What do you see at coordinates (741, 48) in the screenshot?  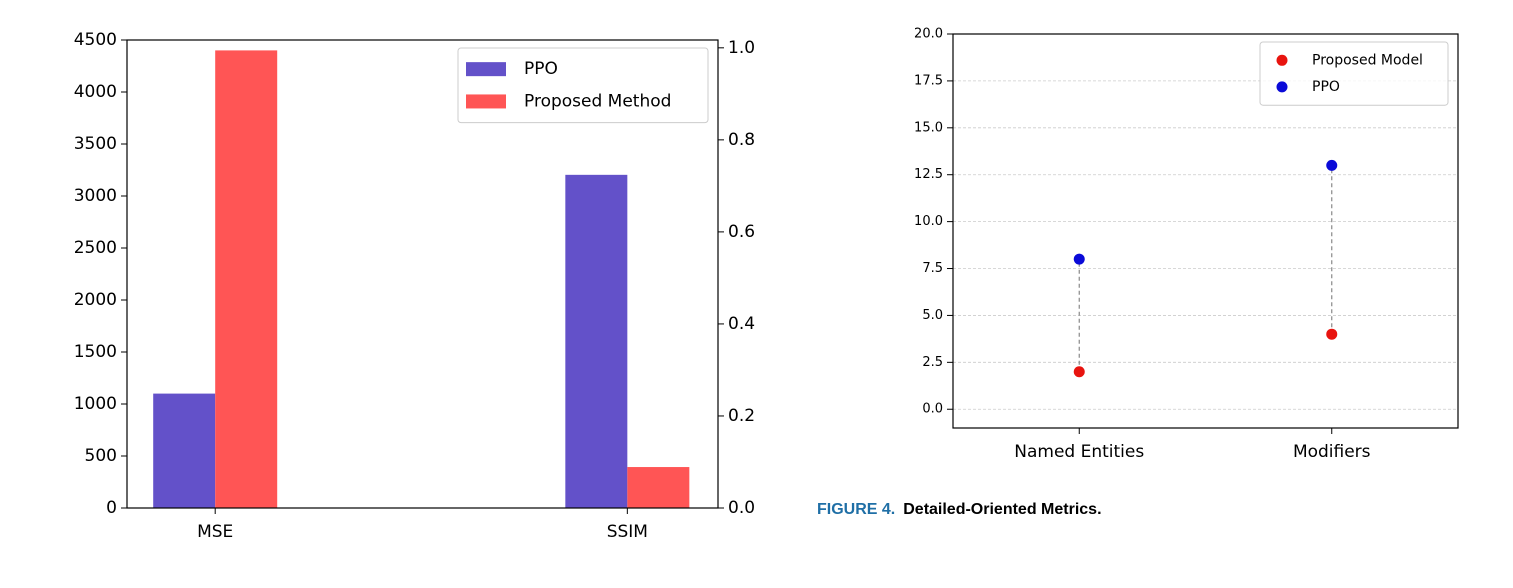 I see `y2-tick-label: 1.0` at bounding box center [741, 48].